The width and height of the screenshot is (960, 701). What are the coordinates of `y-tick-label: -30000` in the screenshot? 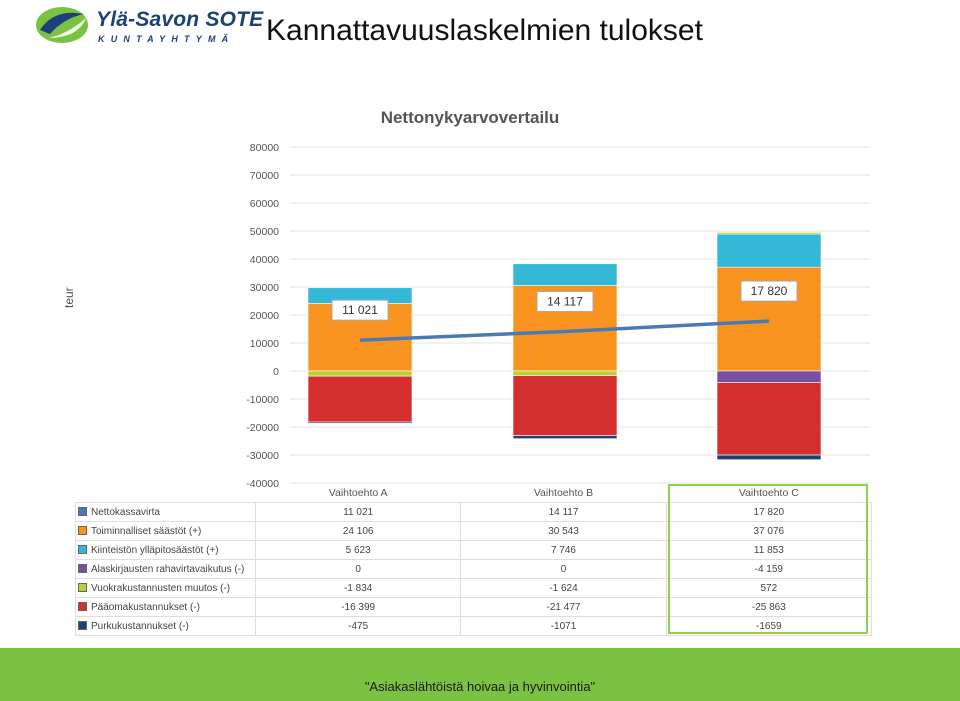 It's located at (262, 456).